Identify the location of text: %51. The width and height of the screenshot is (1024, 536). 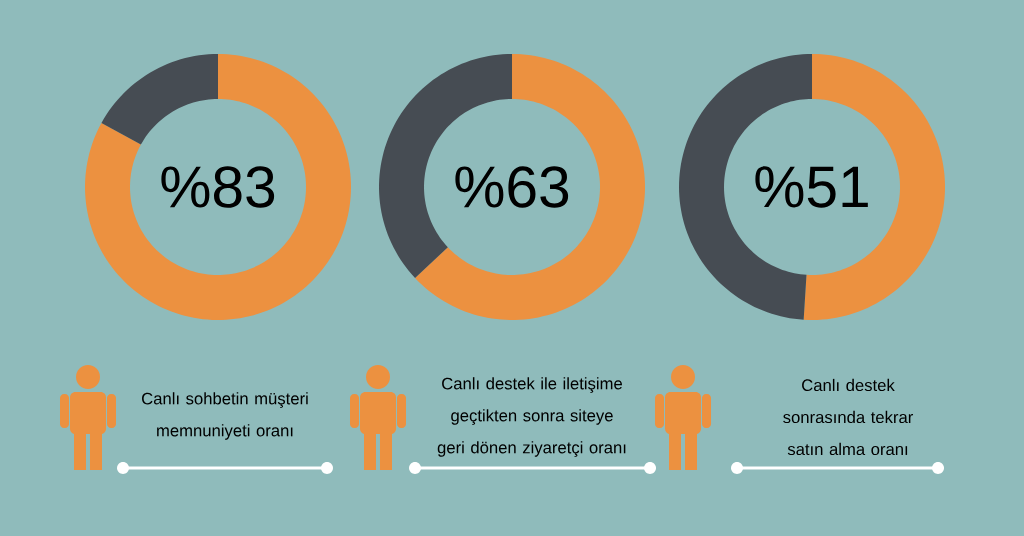
(811, 187).